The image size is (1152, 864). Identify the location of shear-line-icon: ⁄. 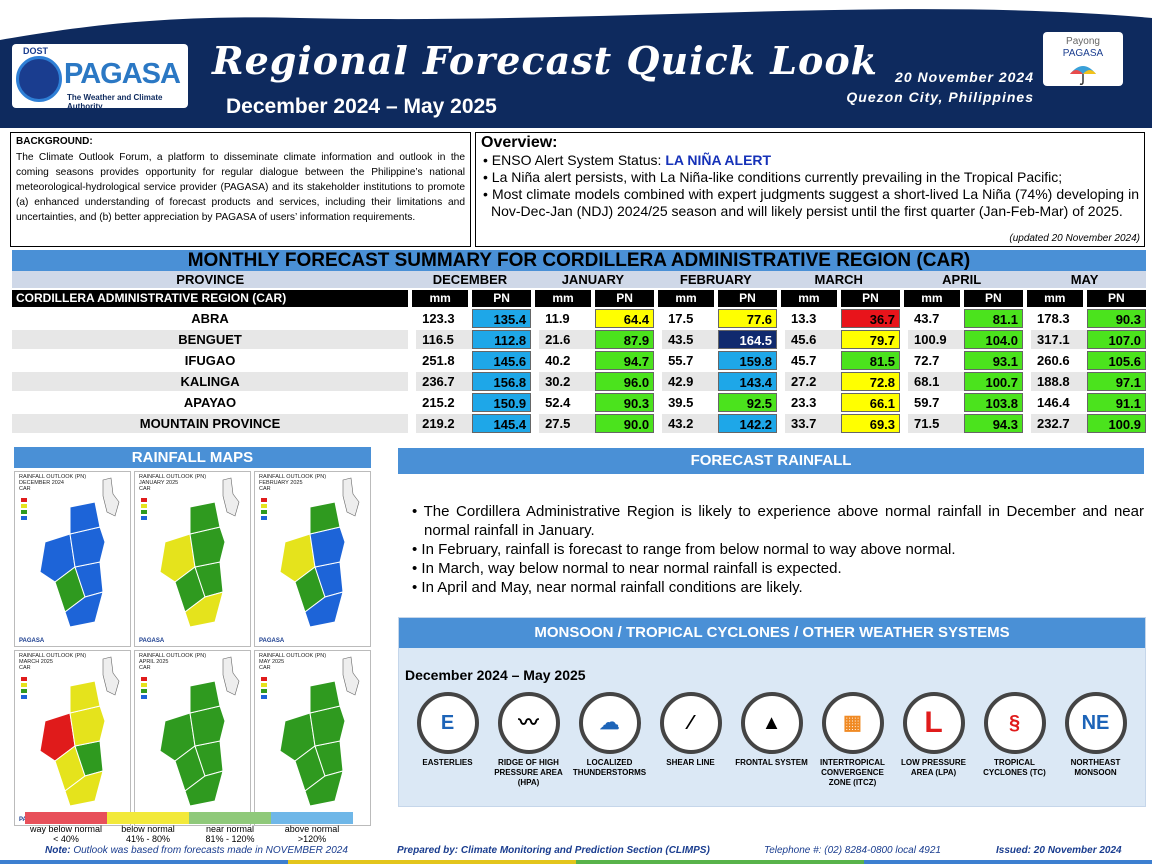
(690, 723).